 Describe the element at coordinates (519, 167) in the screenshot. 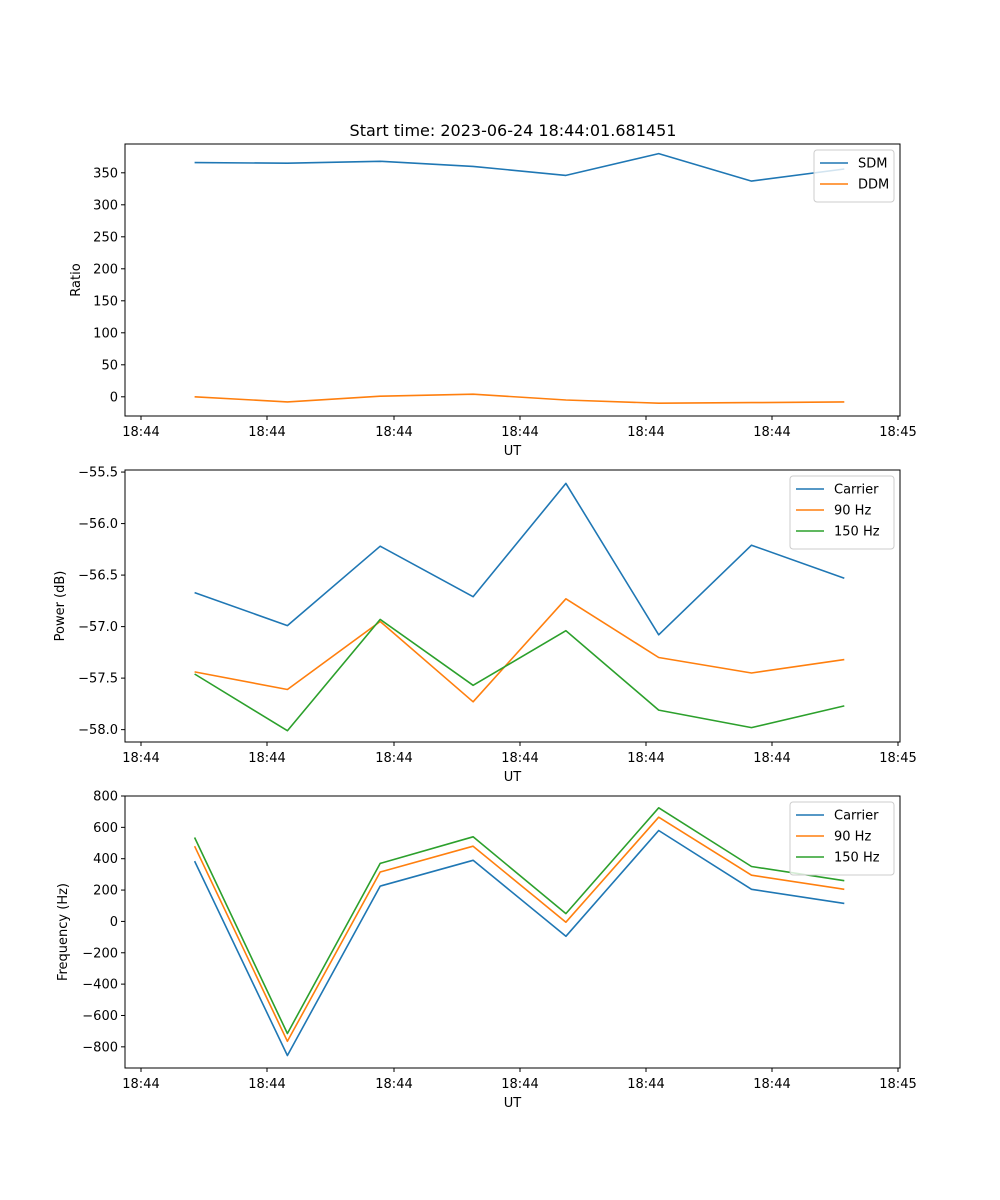

I see `series-line-sdm` at that location.